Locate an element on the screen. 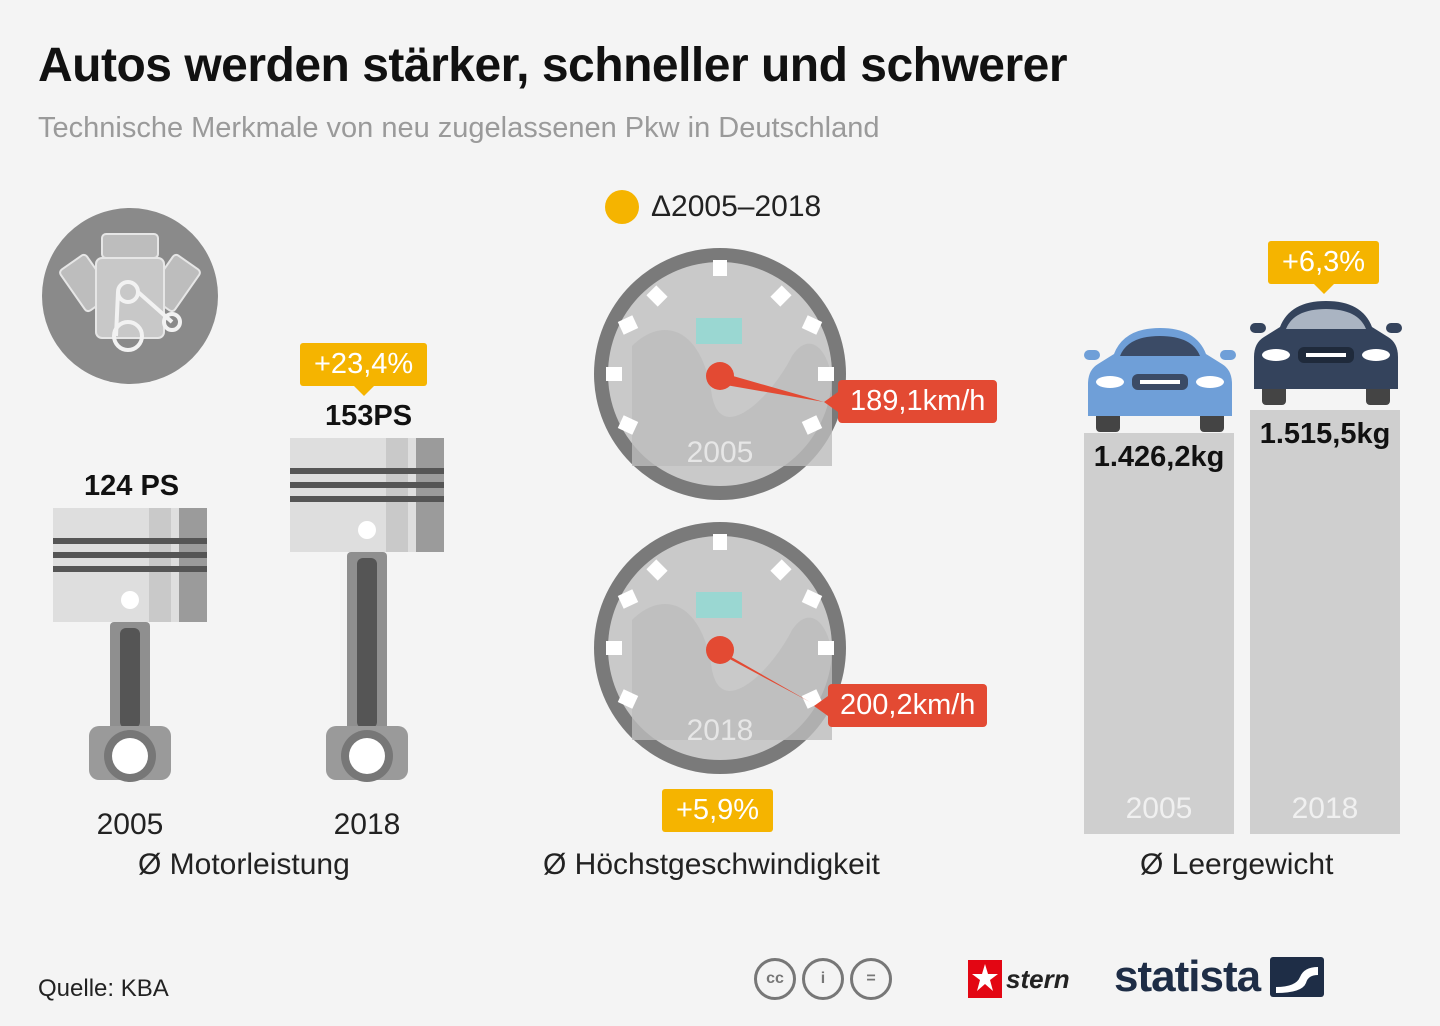 This screenshot has width=1440, height=1026. value-label-power-2018: 153PS is located at coordinates (369, 416).